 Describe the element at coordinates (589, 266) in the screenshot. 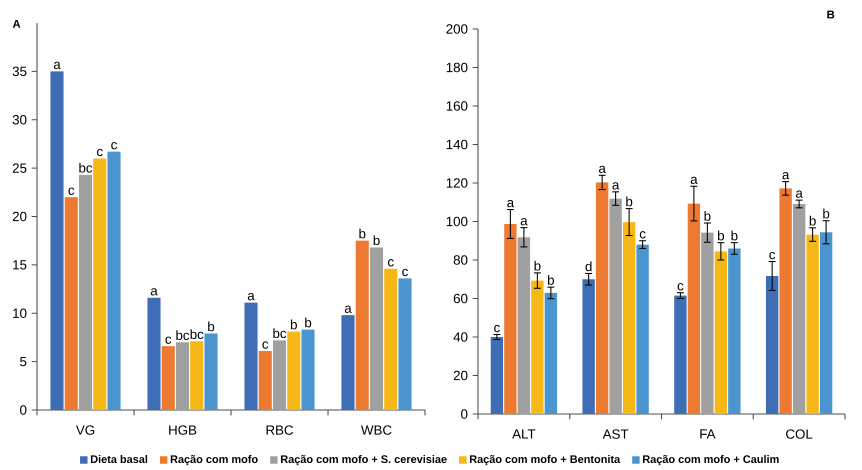

I see `data-label: d` at that location.